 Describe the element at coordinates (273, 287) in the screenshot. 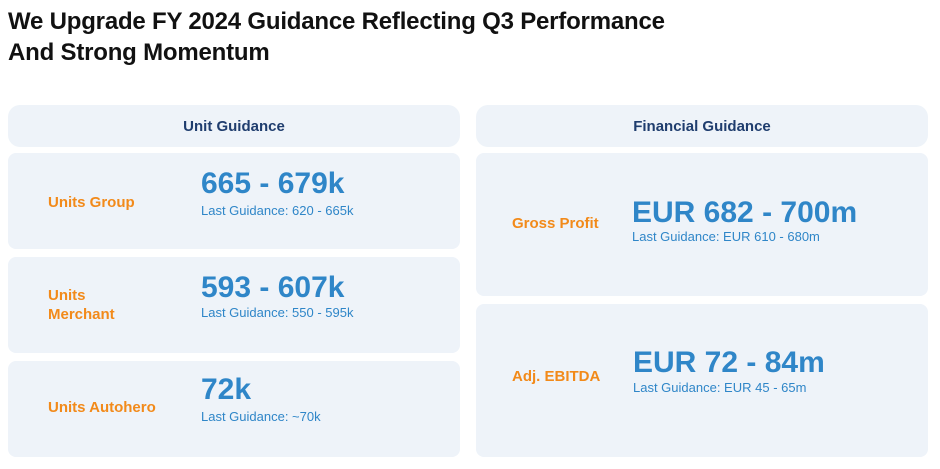

I see `units-merchant-value: 593 - 607k` at that location.